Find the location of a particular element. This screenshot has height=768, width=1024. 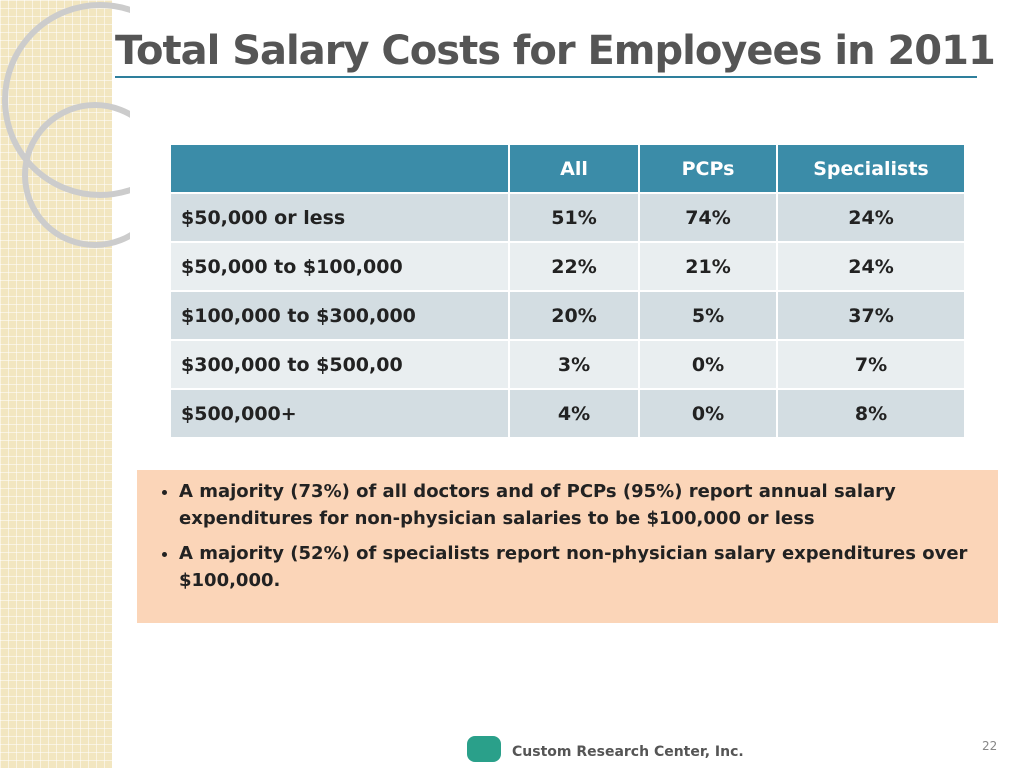

cell: $50,000 to $100,000 is located at coordinates (339, 266).